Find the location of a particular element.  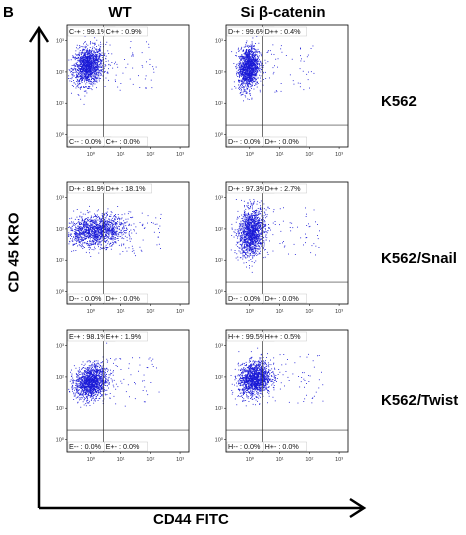

quadrant-label-upper-left: D-+ : 81.9% is located at coordinates (88, 188).